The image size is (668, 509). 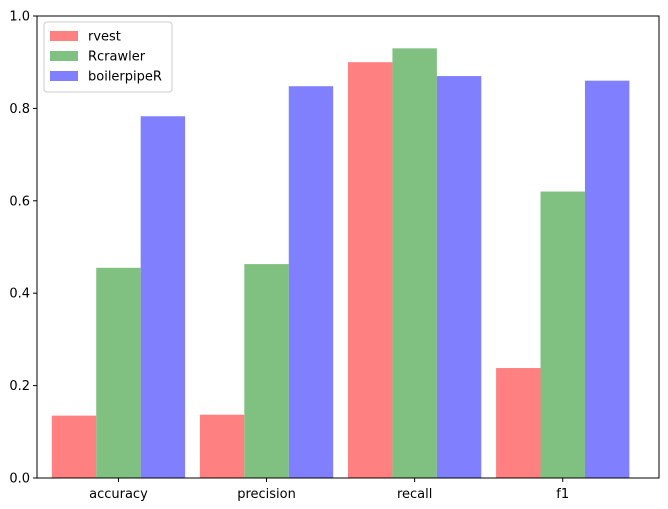 What do you see at coordinates (562, 494) in the screenshot?
I see `x-tick-label-f1: f1` at bounding box center [562, 494].